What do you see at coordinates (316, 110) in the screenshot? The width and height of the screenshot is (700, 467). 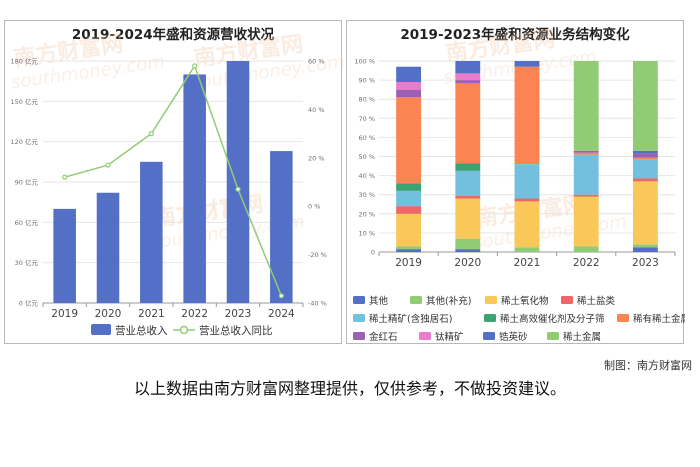 I see `y-right-tick-label: 40 %` at bounding box center [316, 110].